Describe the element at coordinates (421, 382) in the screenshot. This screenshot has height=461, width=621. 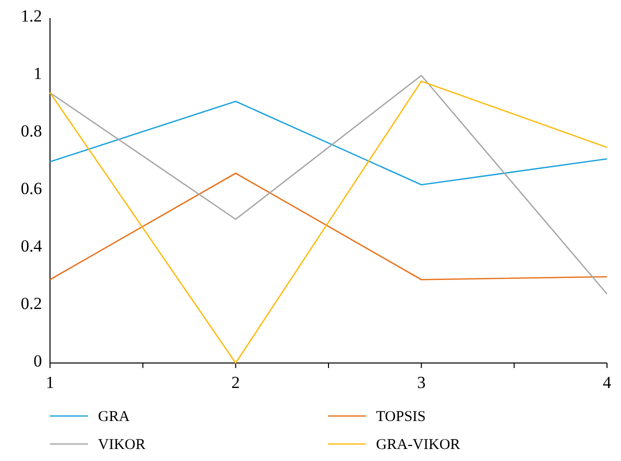
I see `x-tick-label: 3` at that location.